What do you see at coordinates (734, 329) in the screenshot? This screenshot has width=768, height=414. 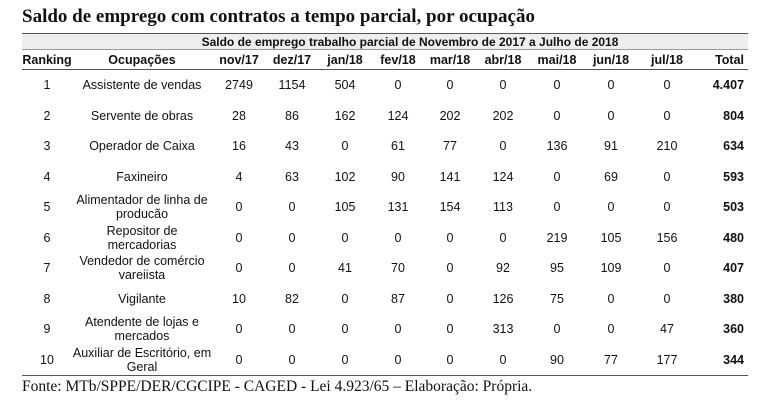 I see `table-cell: 360` at bounding box center [734, 329].